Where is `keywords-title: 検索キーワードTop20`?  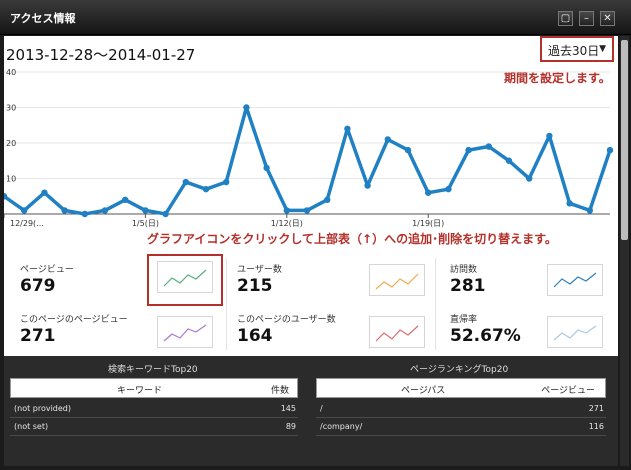 keywords-title: 検索キーワードTop20 is located at coordinates (153, 370).